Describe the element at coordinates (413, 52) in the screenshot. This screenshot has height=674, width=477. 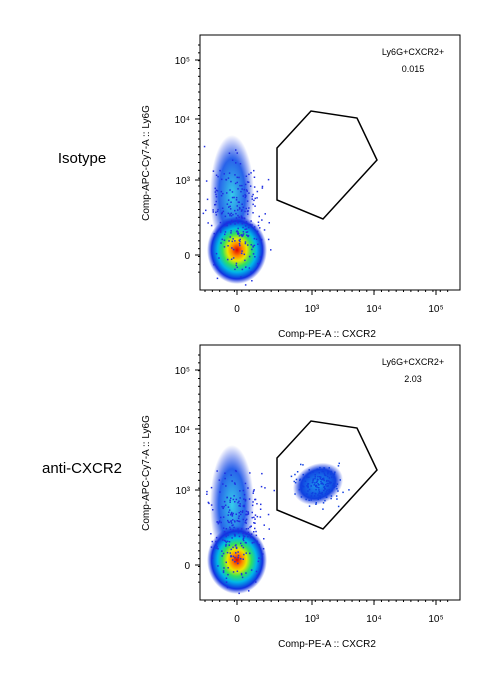
I see `gate-name: Ly6G+CXCR2+` at that location.